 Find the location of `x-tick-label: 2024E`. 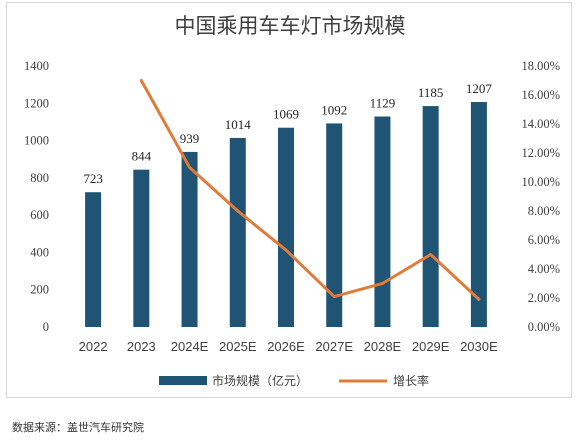

x-tick-label: 2024E is located at coordinates (190, 346).